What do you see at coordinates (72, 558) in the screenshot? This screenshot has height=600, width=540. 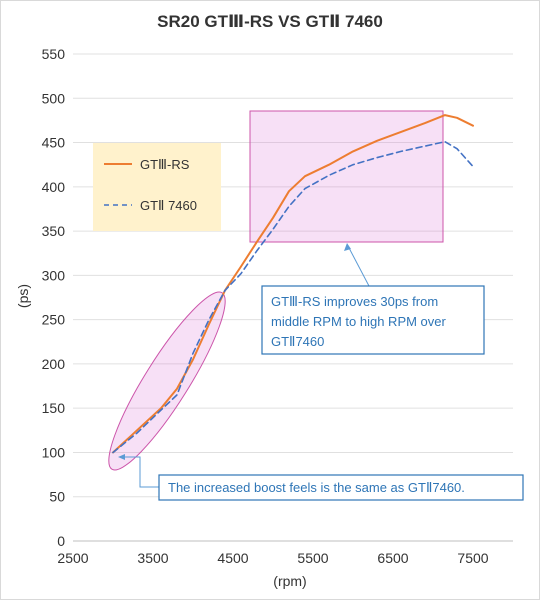 I see `x-tick-label: 2500` at bounding box center [72, 558].